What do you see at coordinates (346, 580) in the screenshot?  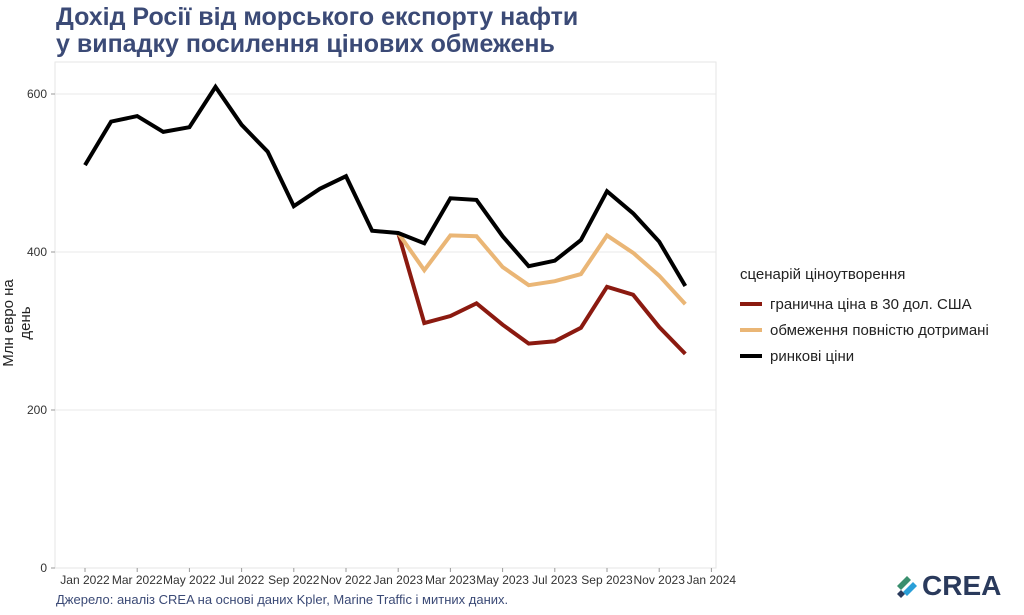 I see `x-tick-label: Nov 2022` at bounding box center [346, 580].